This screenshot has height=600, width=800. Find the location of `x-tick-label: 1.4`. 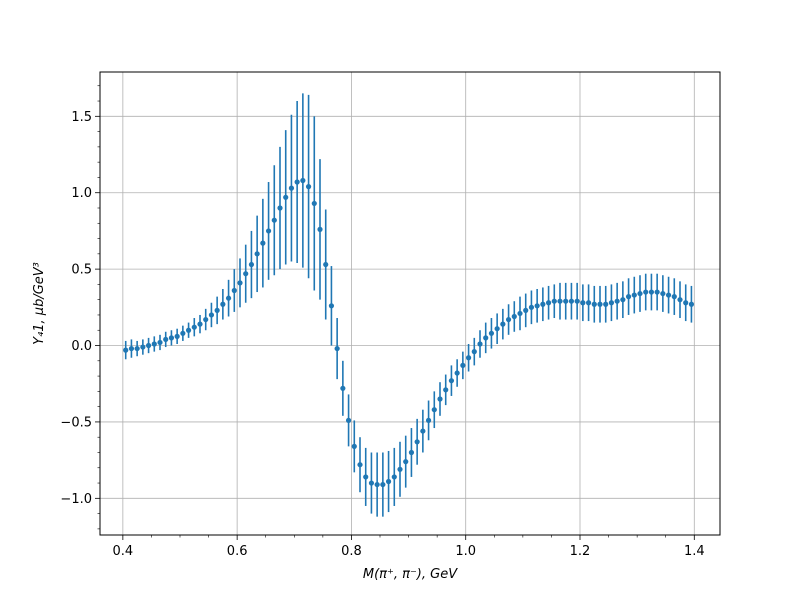

x-tick-label: 1.4 is located at coordinates (694, 551).